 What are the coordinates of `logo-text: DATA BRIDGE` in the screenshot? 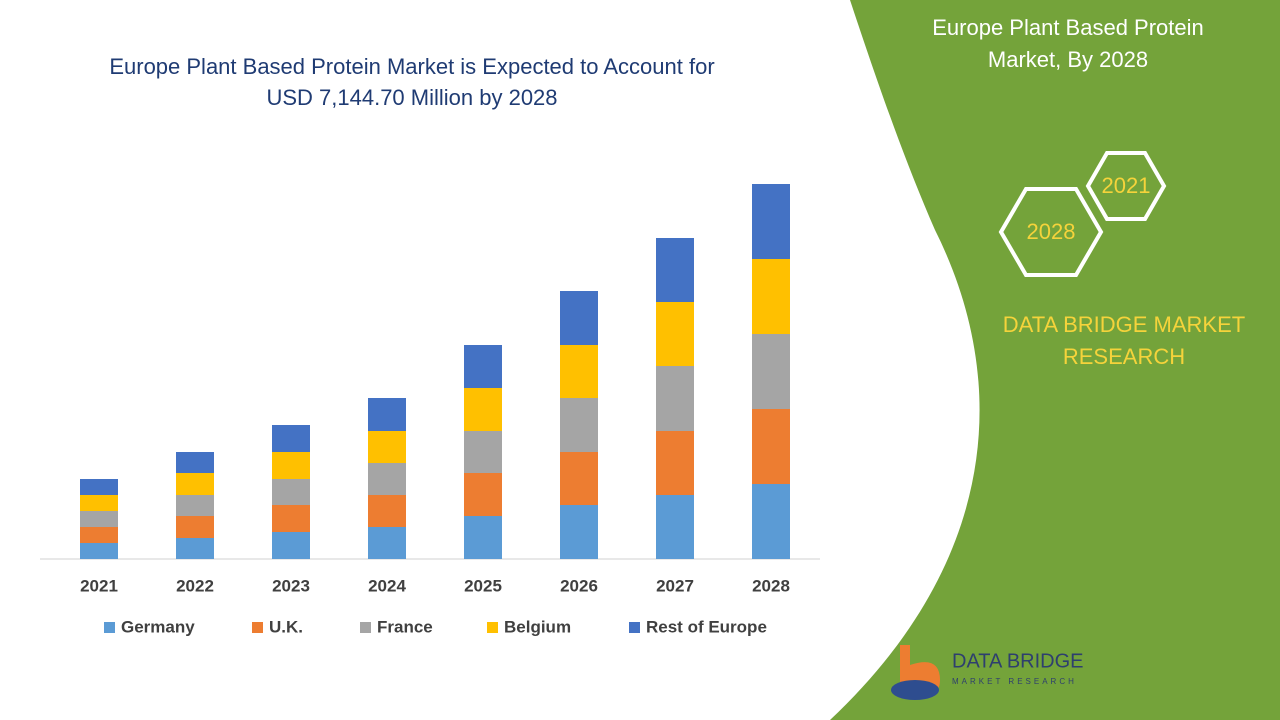 It's located at (1018, 661).